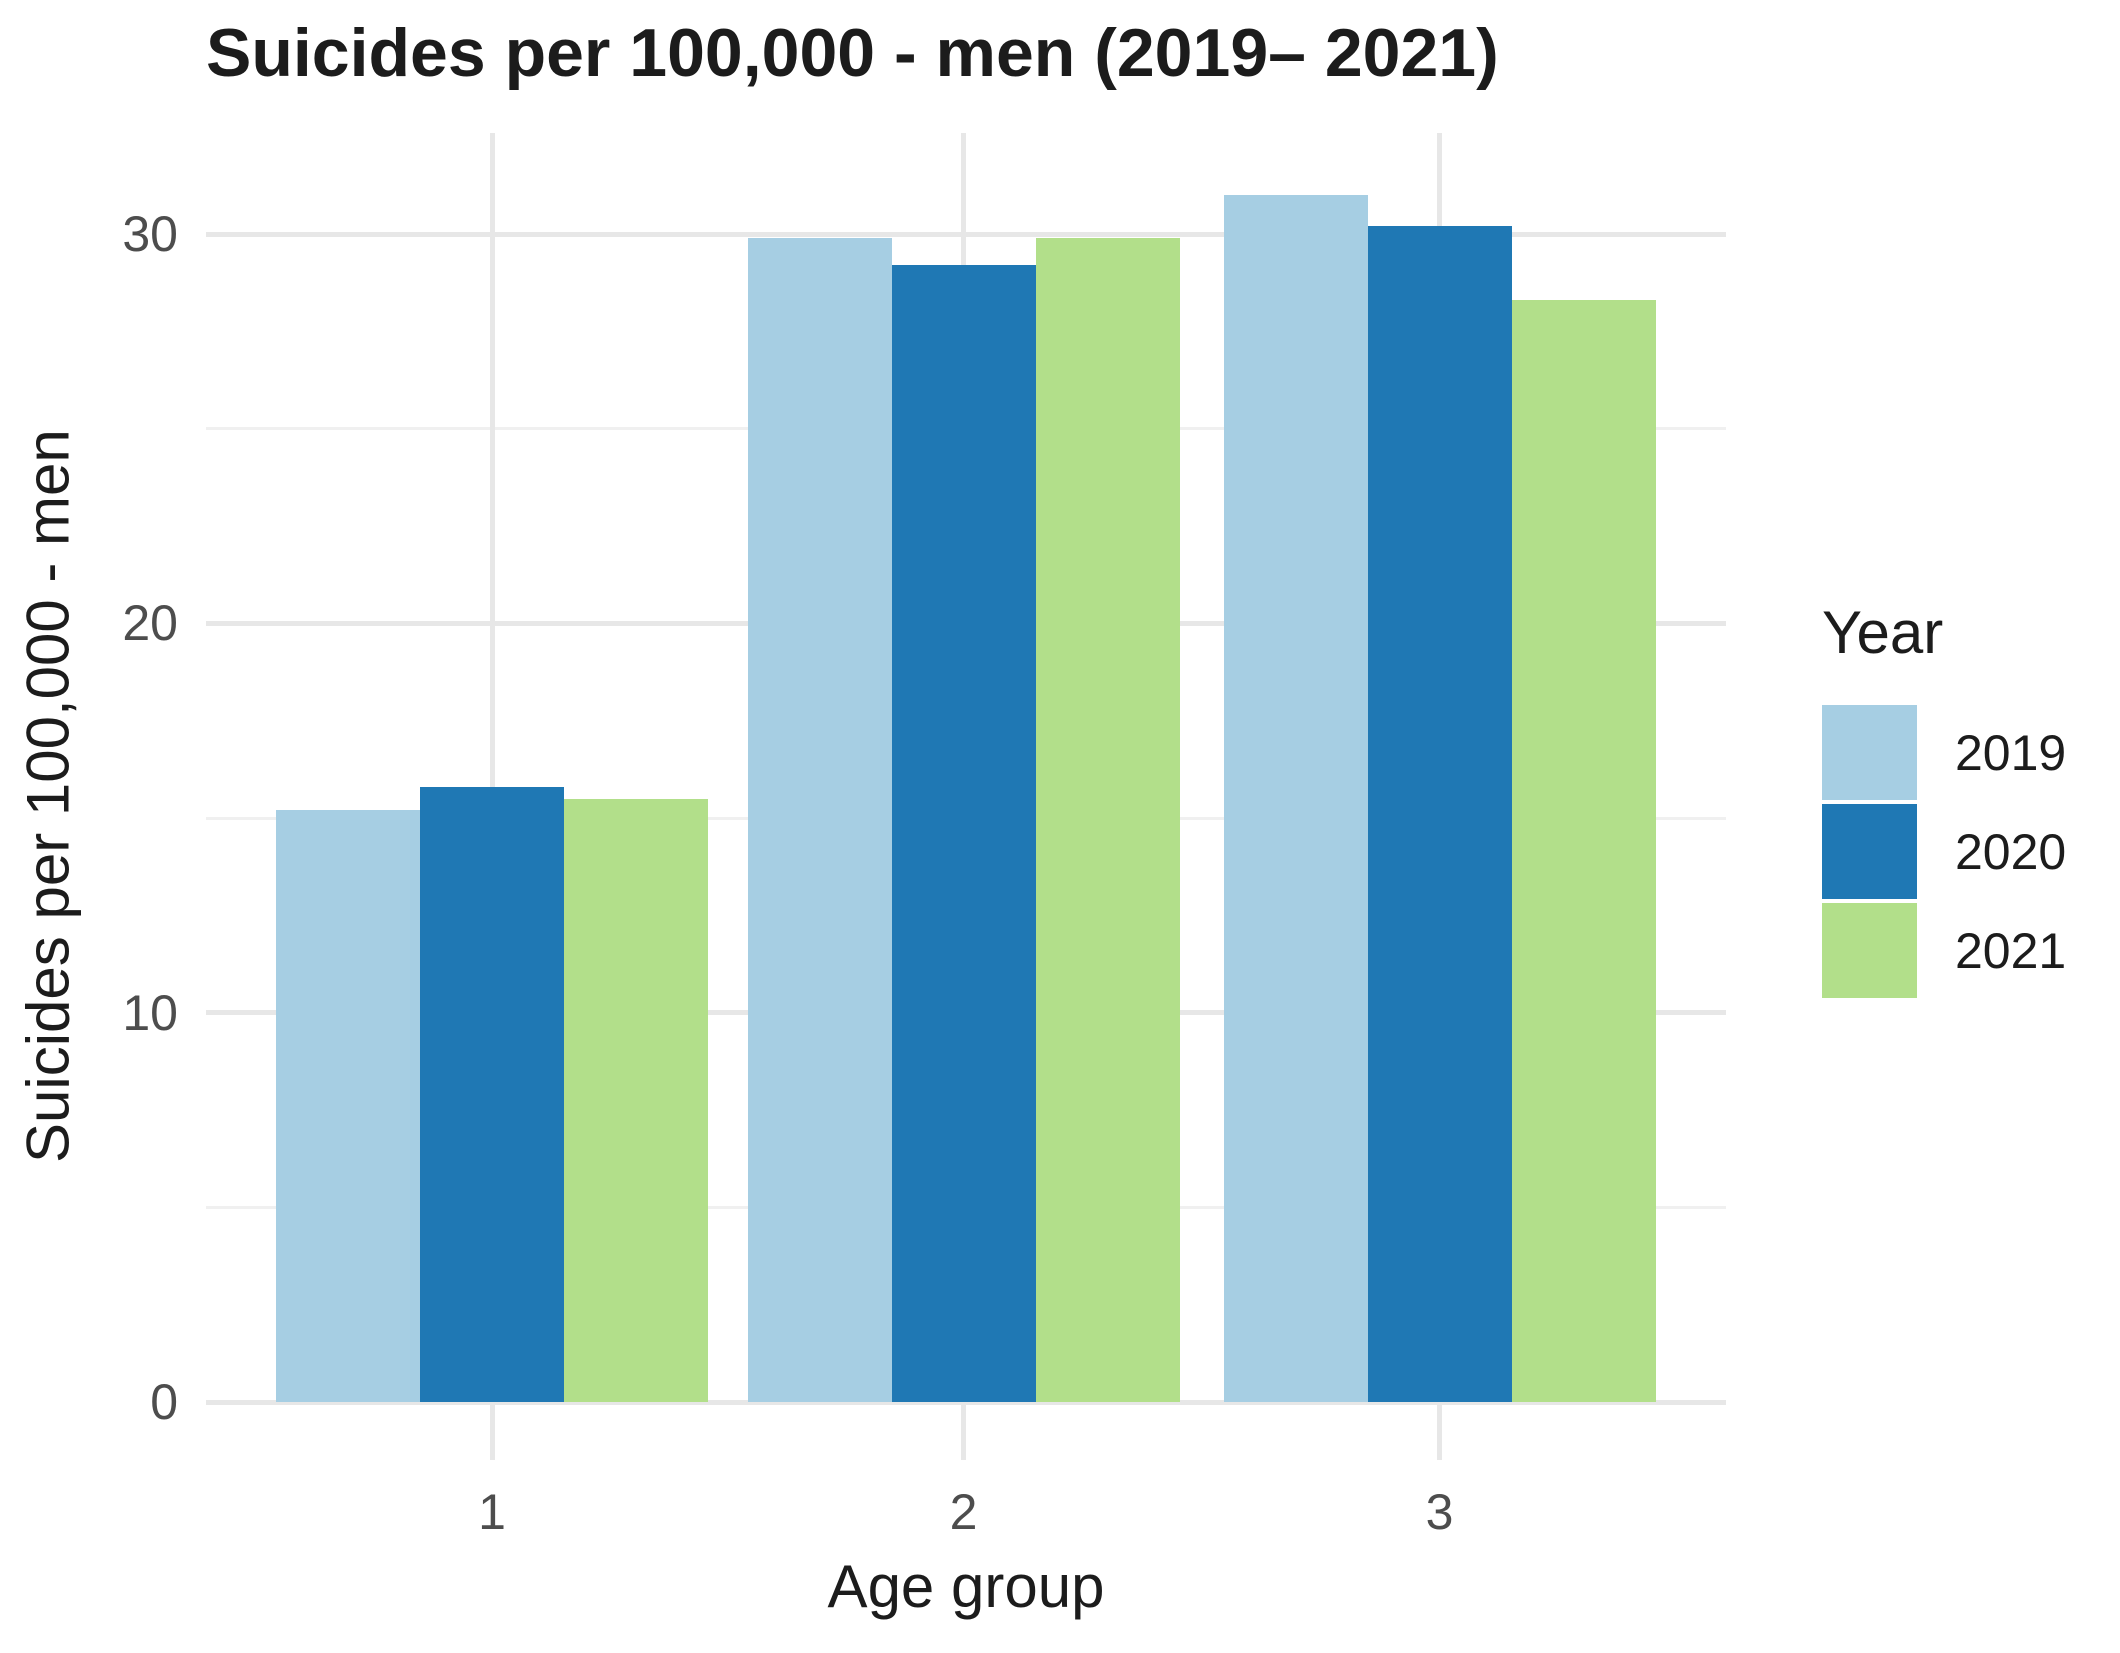 This screenshot has height=1653, width=2120. What do you see at coordinates (48, 796) in the screenshot?
I see `y-axis-title: Suicides per 100,000 - men` at bounding box center [48, 796].